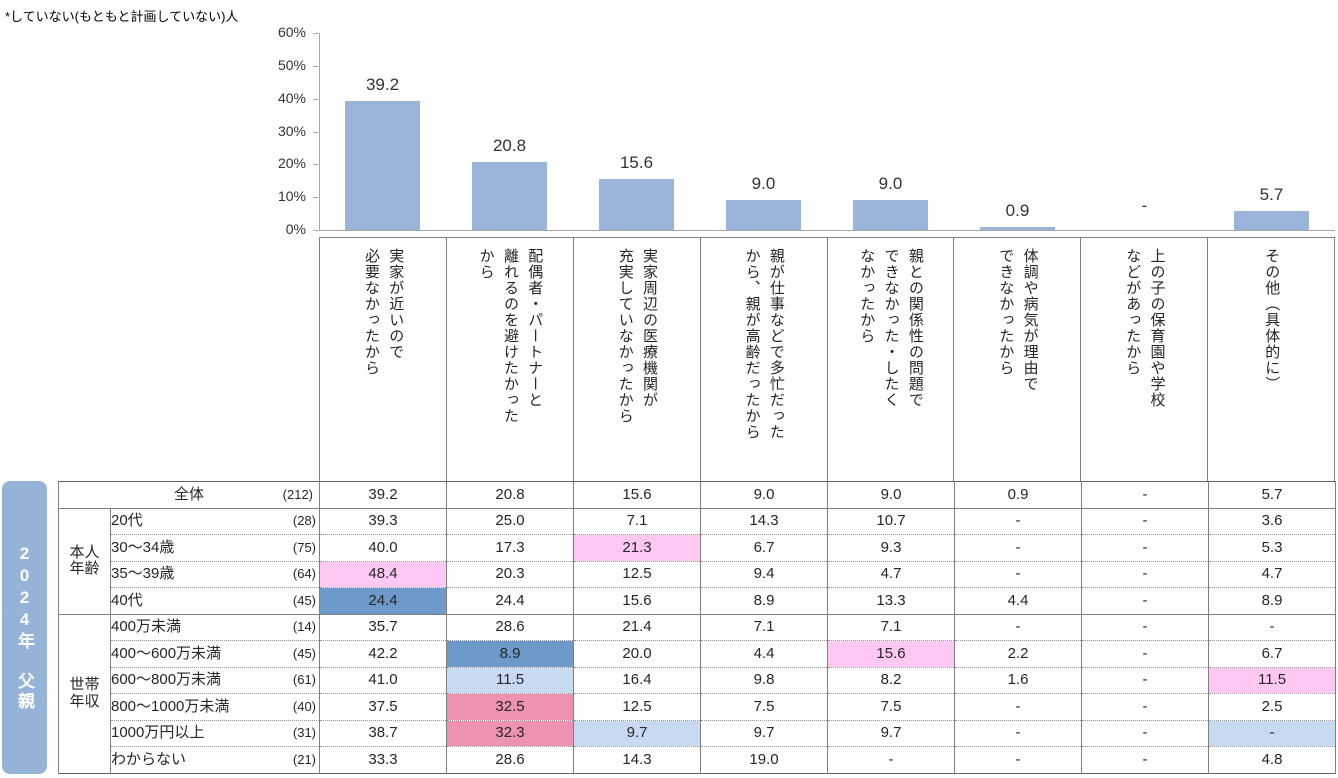 The image size is (1338, 778). What do you see at coordinates (127, 600) in the screenshot?
I see `row-label: 40代` at bounding box center [127, 600].